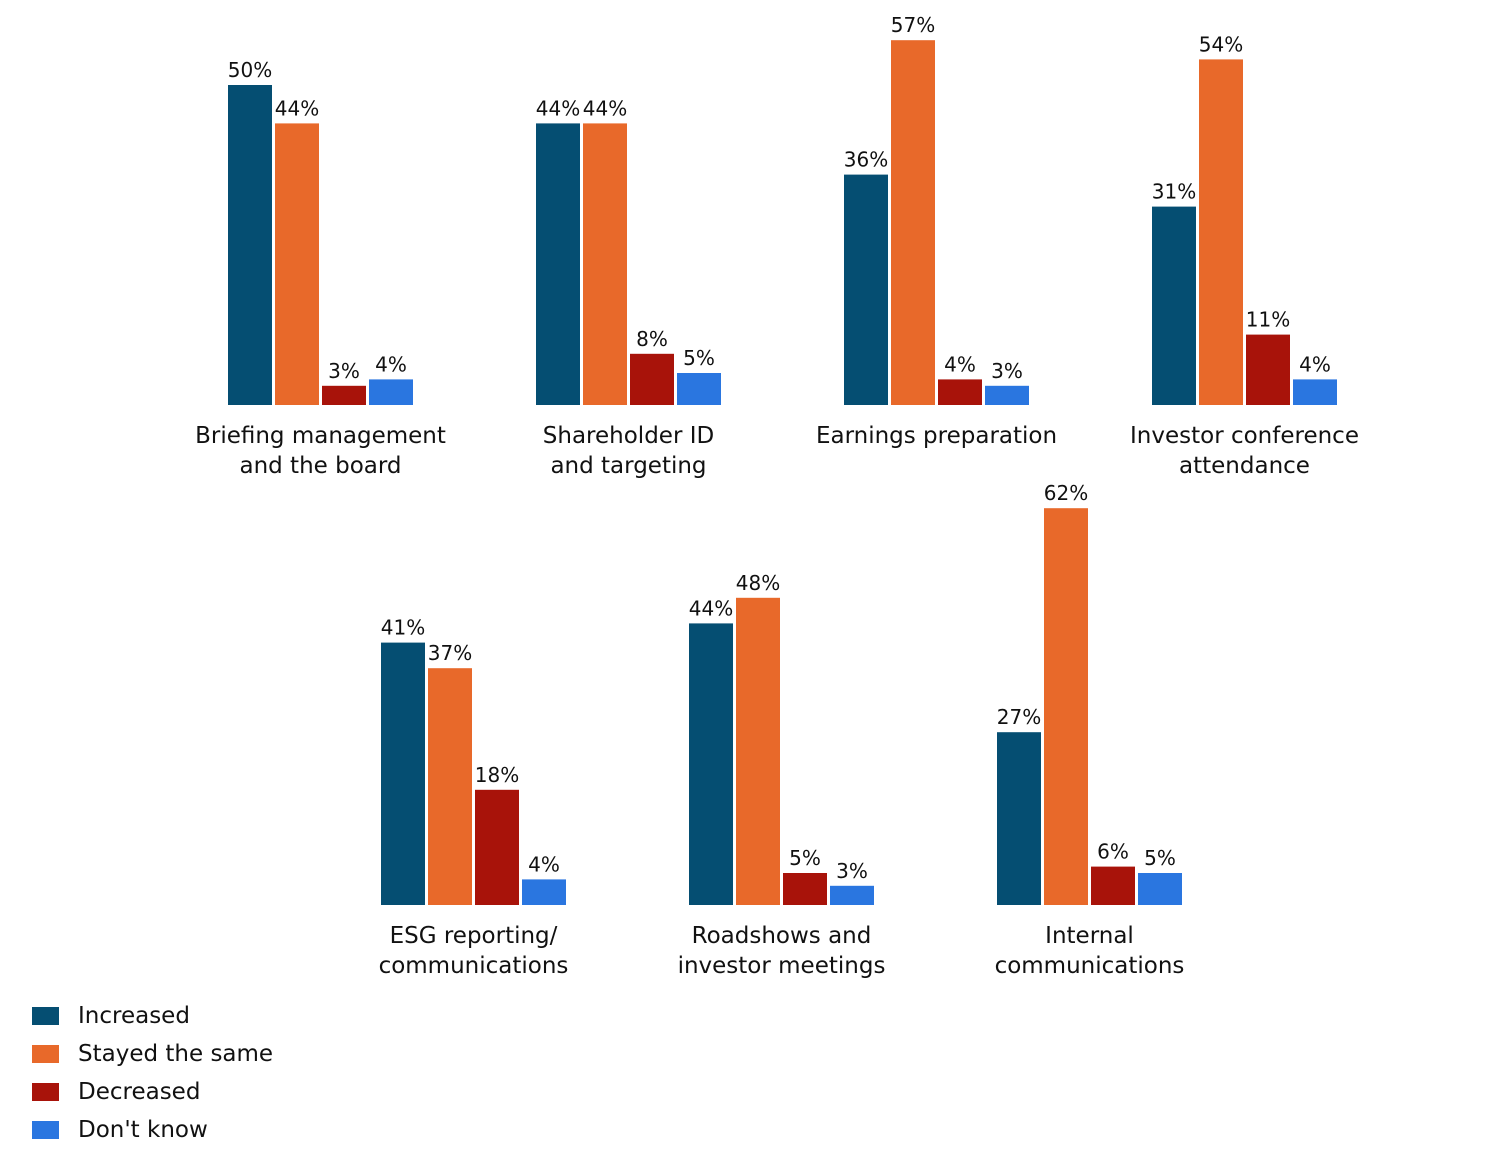 This screenshot has width=1500, height=1165. I want to click on data-label: 57%, so click(913, 25).